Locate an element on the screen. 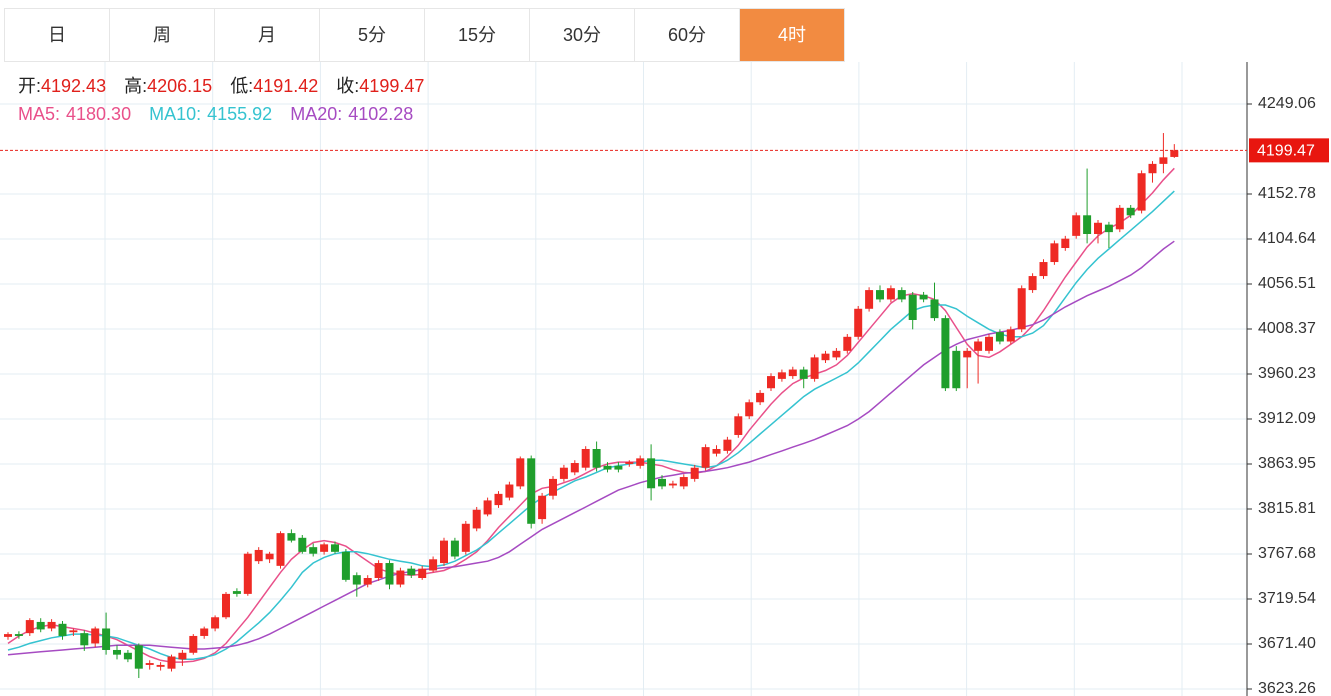 The width and height of the screenshot is (1331, 696). info-label: 开: is located at coordinates (30, 86).